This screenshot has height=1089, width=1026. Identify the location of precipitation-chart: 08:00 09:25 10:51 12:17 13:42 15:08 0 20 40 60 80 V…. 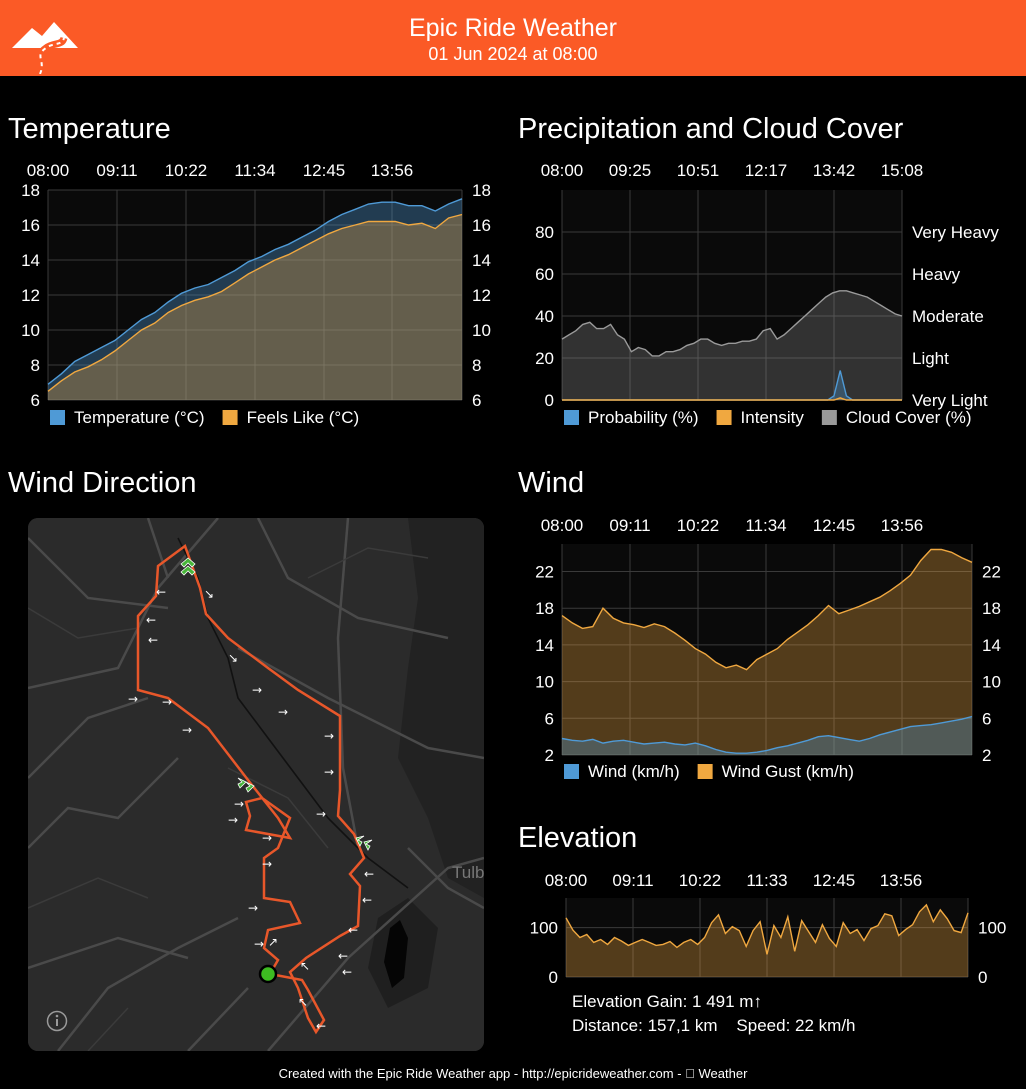
(767, 294).